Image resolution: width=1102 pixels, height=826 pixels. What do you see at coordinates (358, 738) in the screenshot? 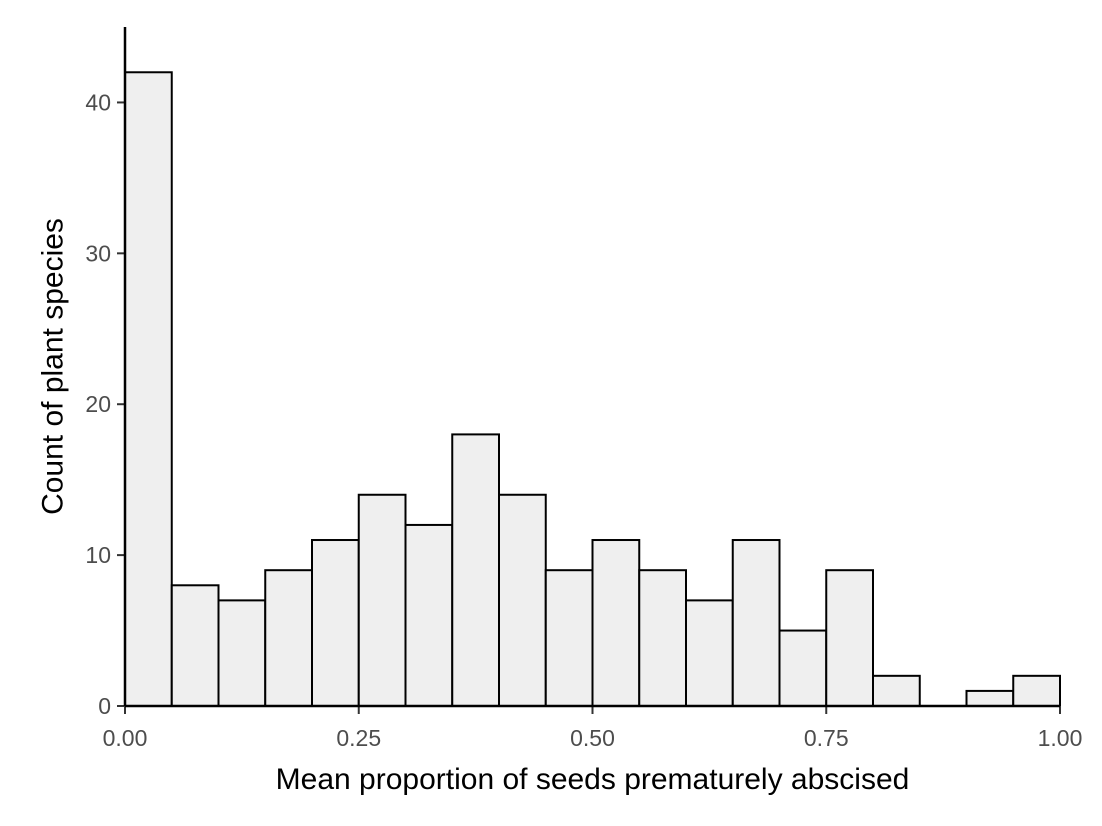
I see `x-tick-label: 0.25` at bounding box center [358, 738].